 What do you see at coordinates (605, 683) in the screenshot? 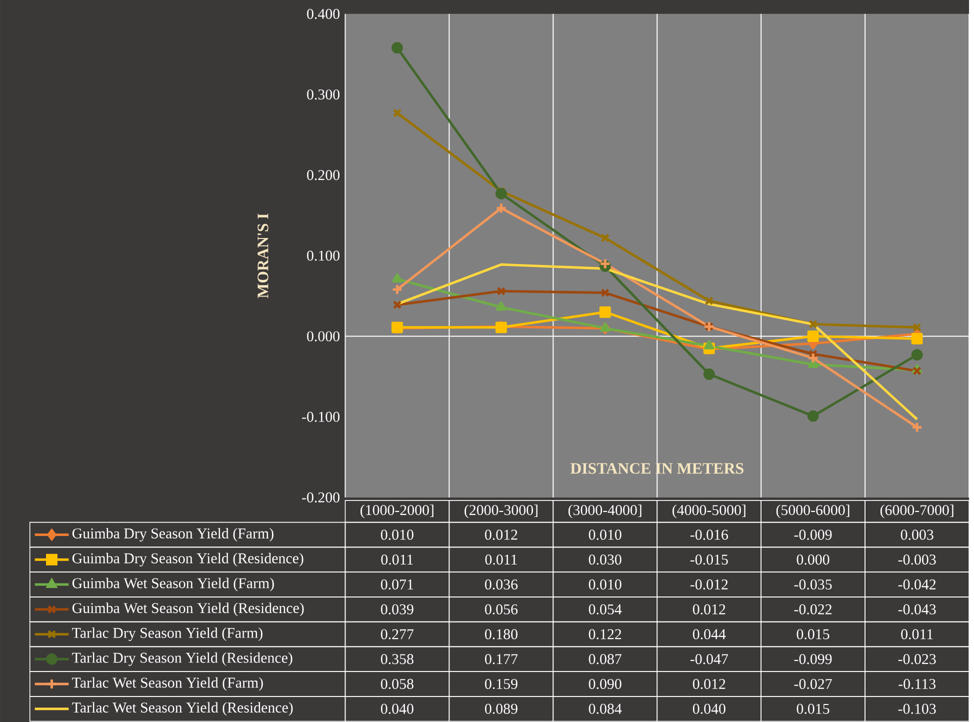
I see `data-label: 0.090` at bounding box center [605, 683].